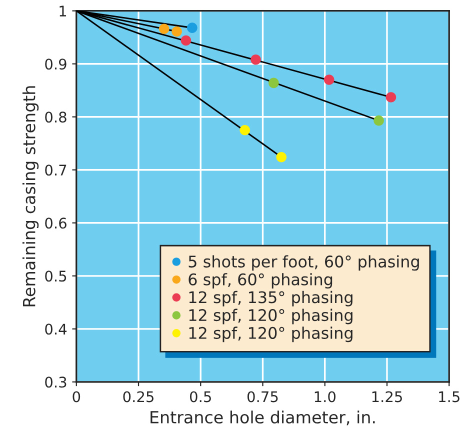 The height and width of the screenshot is (434, 463). What do you see at coordinates (76, 396) in the screenshot?
I see `x-tick-label: 0` at bounding box center [76, 396].